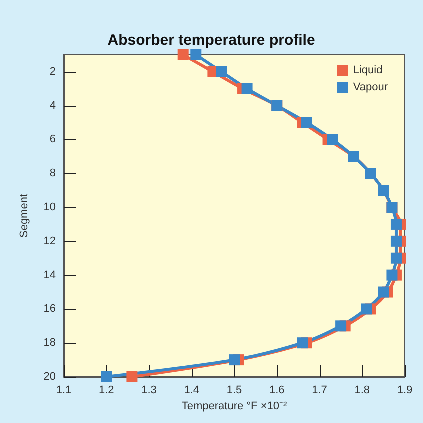 Image resolution: width=423 pixels, height=423 pixels. I want to click on y-tick-label: 12, so click(50, 241).